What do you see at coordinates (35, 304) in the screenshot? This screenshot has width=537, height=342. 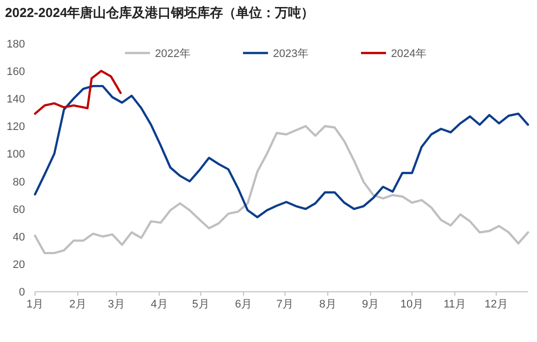 I see `x-tick-label: 1月` at bounding box center [35, 304].